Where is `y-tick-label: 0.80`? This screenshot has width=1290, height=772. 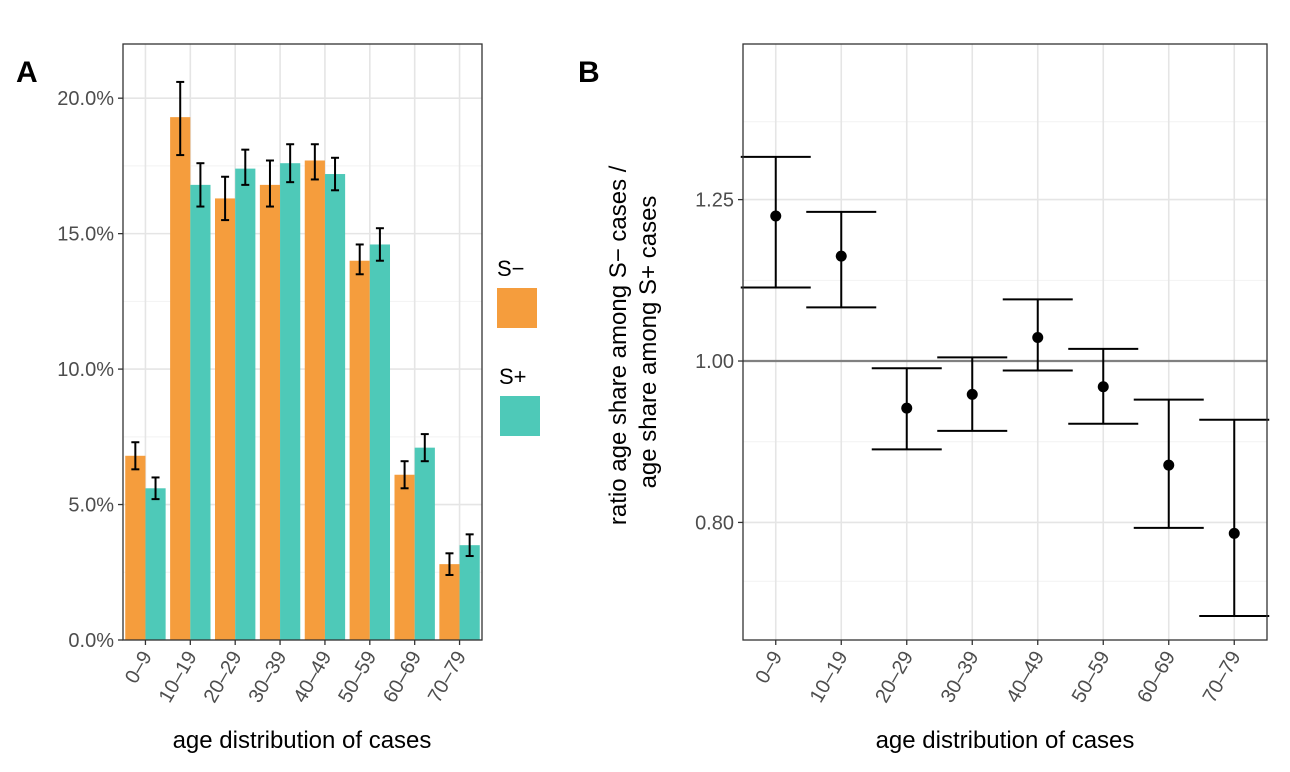
y-tick-label: 0.80 is located at coordinates (714, 523).